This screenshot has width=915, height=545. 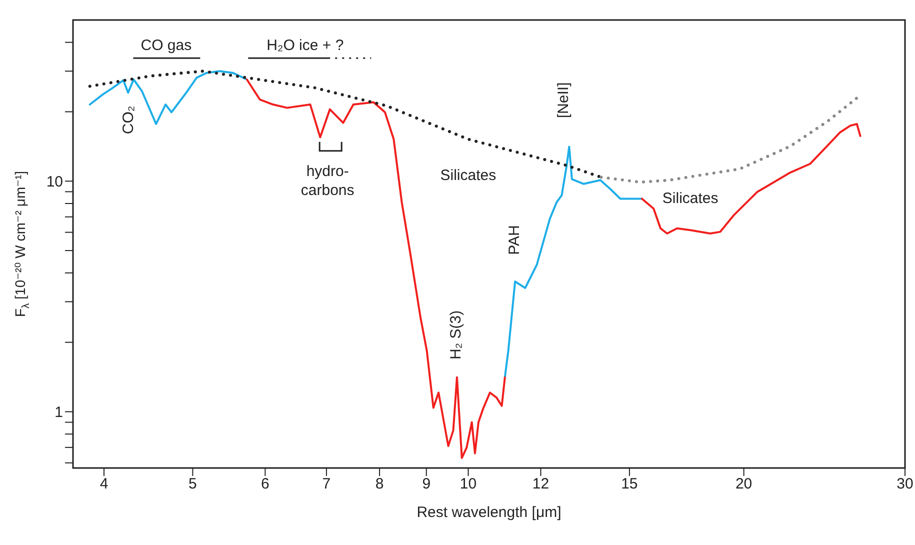 What do you see at coordinates (166, 45) in the screenshot?
I see `annotation: CO gas` at bounding box center [166, 45].